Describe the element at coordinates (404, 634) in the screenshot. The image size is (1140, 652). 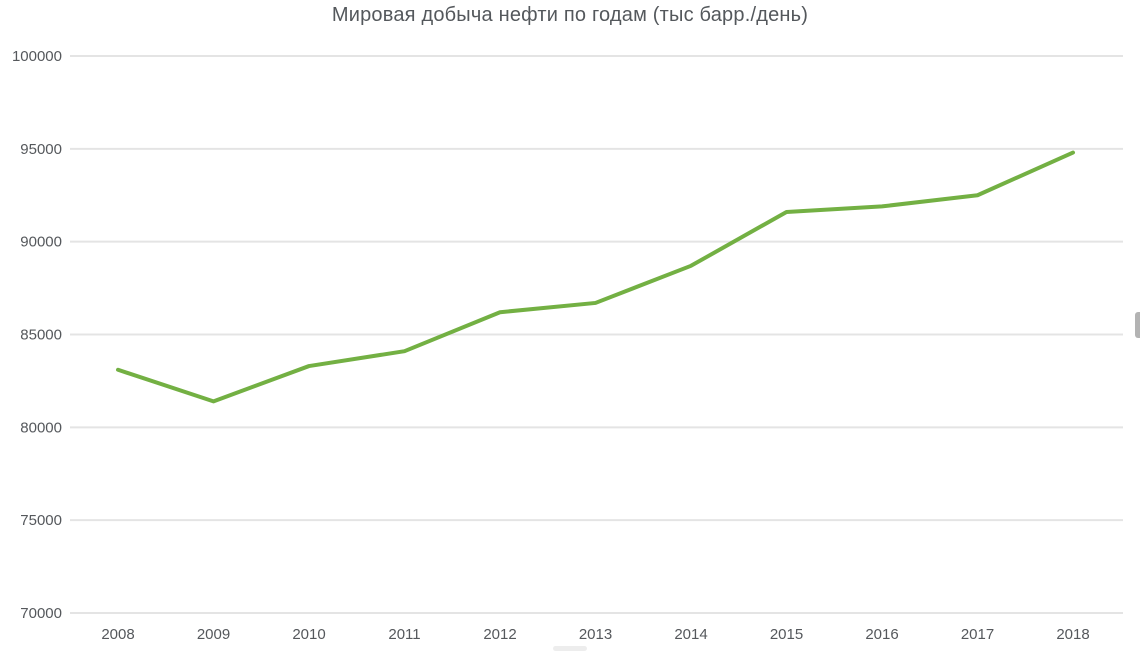
I see `x-axis-tick-label: 2011` at that location.